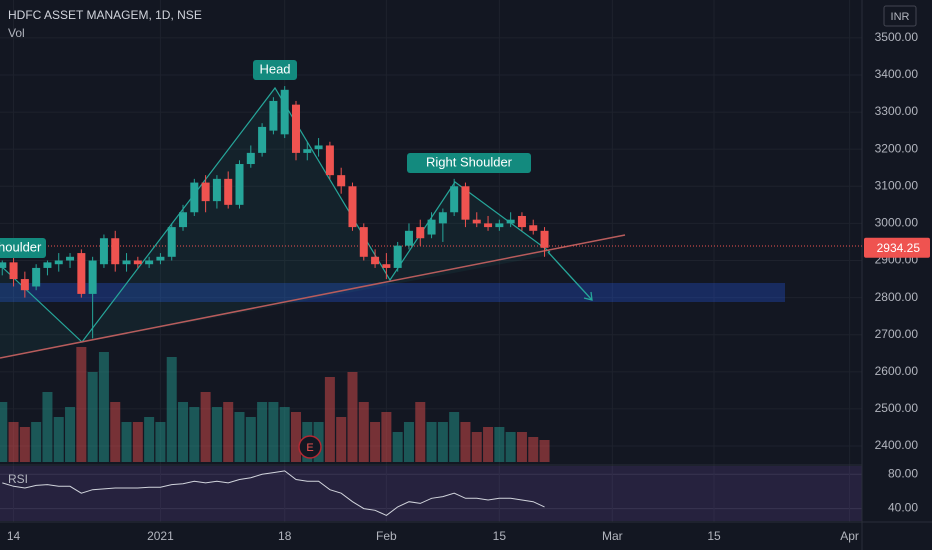  I want to click on x-tick-label: 14, so click(14, 536).